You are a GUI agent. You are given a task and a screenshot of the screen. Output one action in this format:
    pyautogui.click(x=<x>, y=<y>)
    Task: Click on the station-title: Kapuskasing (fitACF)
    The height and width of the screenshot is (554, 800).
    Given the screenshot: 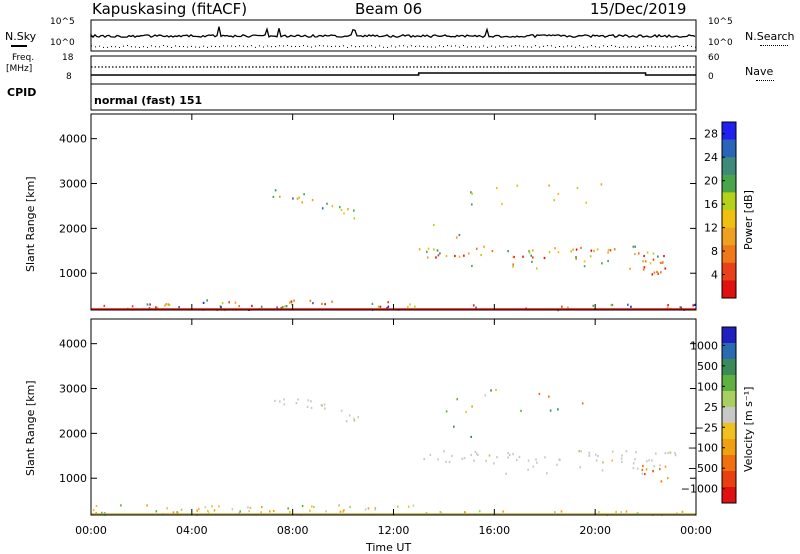 What is the action you would take?
    pyautogui.click(x=170, y=9)
    